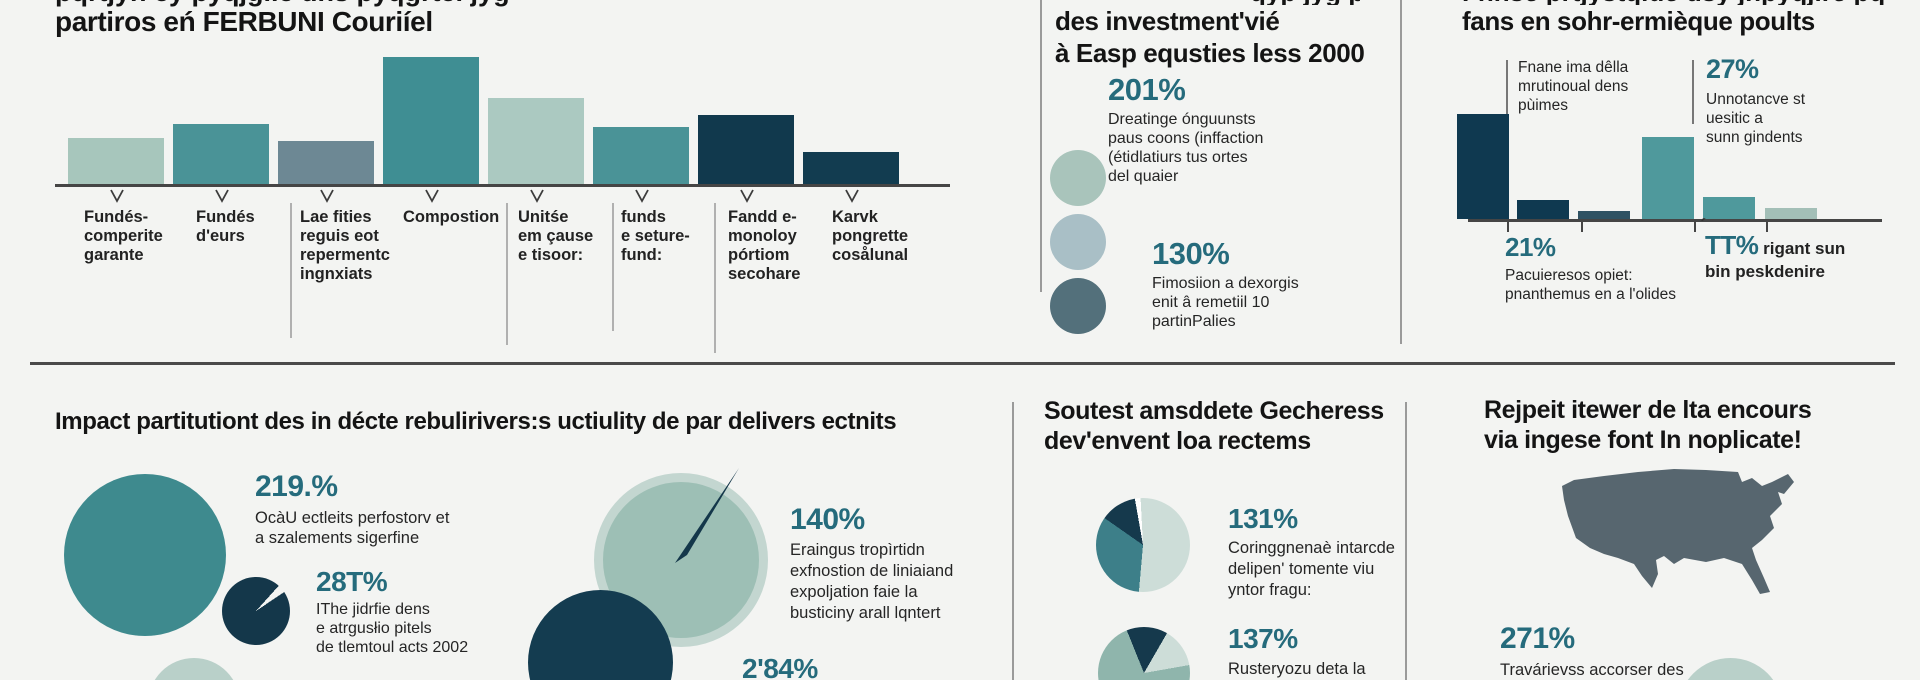 Image resolution: width=1920 pixels, height=680 pixels. What do you see at coordinates (556, 236) in the screenshot?
I see `funds-bar-label: Unitśe em çause e tisoor:` at bounding box center [556, 236].